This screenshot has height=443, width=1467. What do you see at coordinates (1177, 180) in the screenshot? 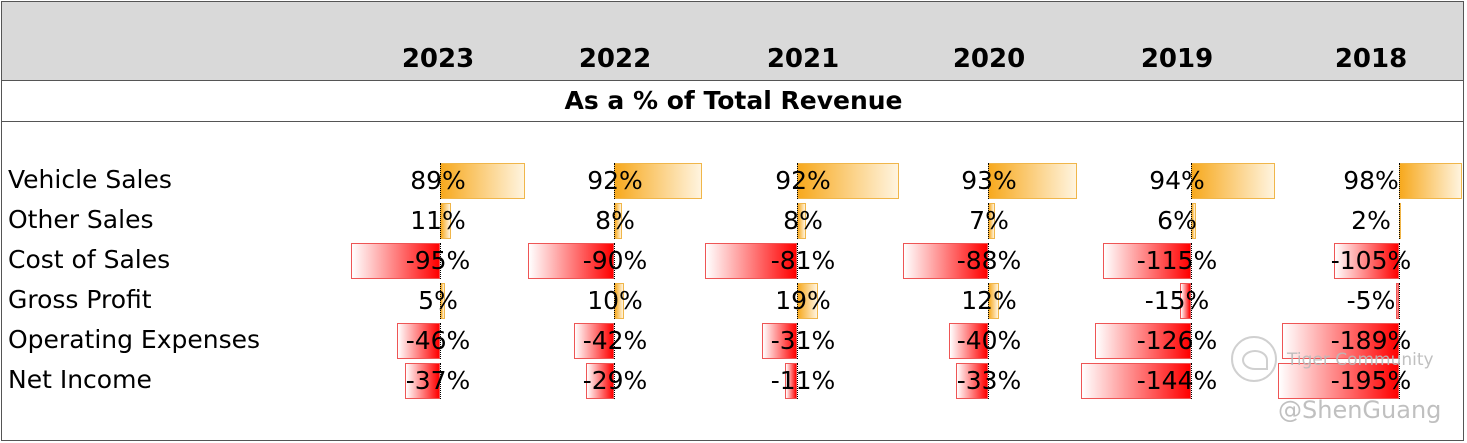
I see `cell-value: 94%` at bounding box center [1177, 180].